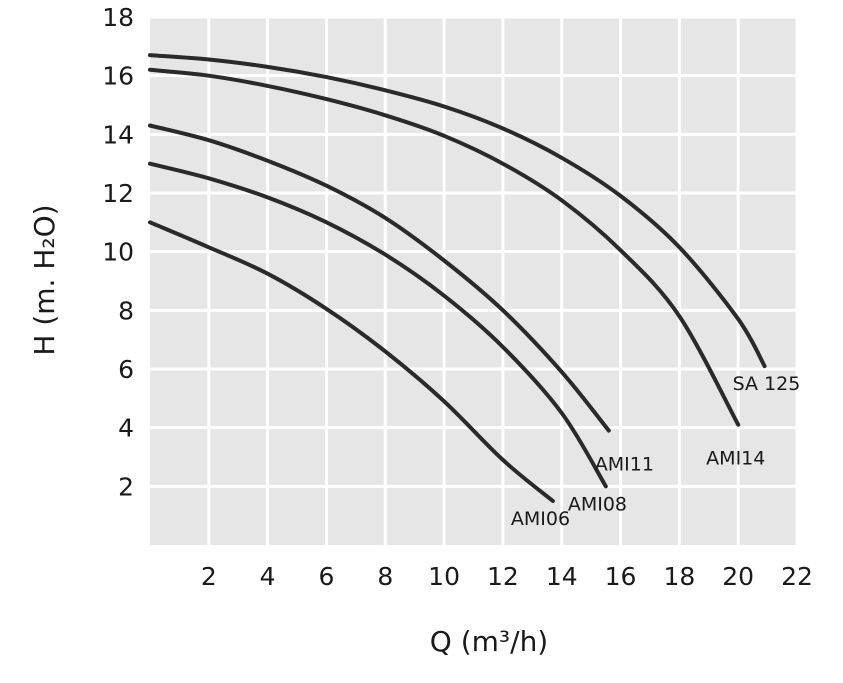 The height and width of the screenshot is (683, 843). Describe the element at coordinates (597, 504) in the screenshot. I see `series-label-ami08: AMI08` at that location.